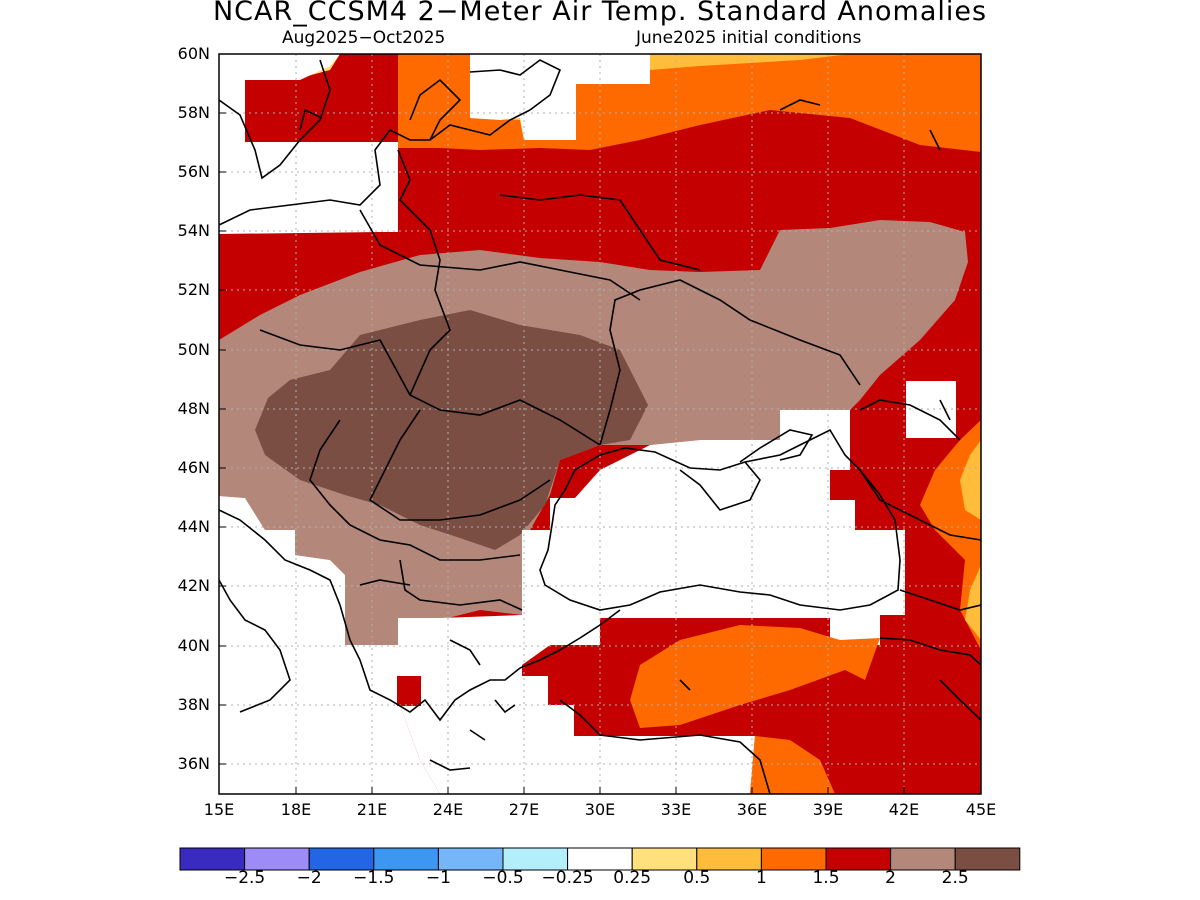  What do you see at coordinates (890, 878) in the screenshot?
I see `colorbar-label: 2` at bounding box center [890, 878].